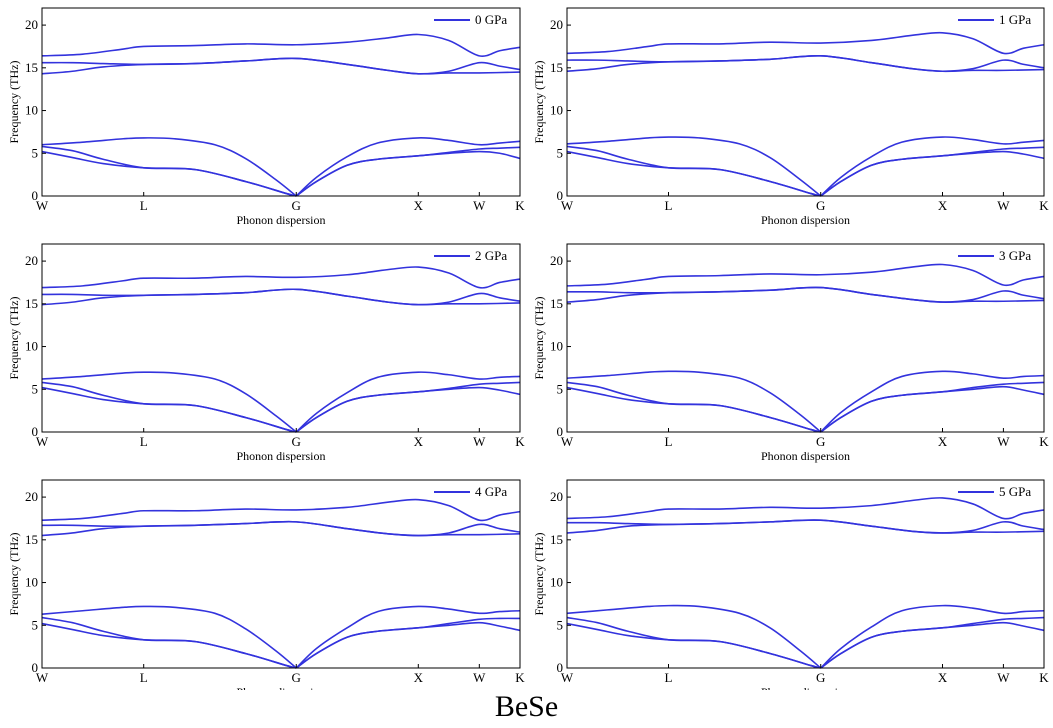  I want to click on legend-label: 0 GPa, so click(491, 19).